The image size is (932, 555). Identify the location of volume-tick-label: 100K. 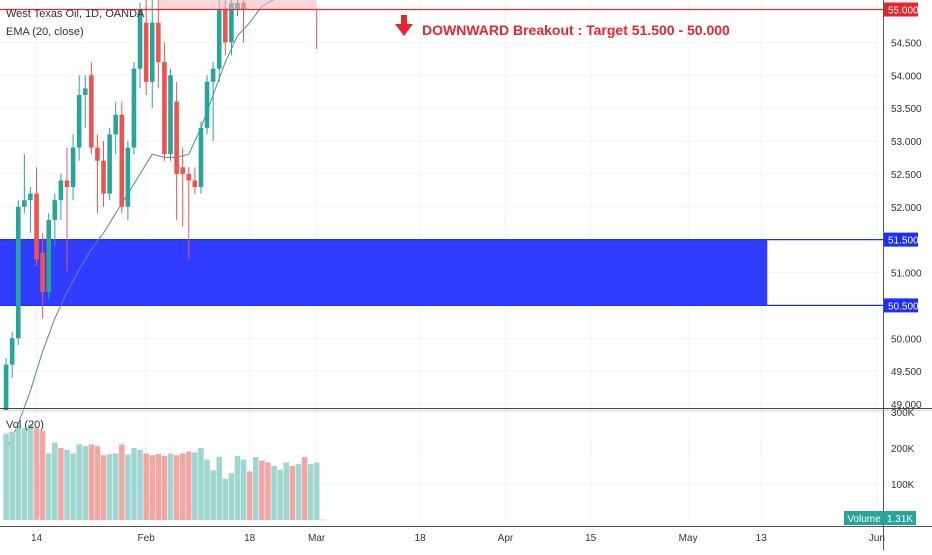
(903, 485).